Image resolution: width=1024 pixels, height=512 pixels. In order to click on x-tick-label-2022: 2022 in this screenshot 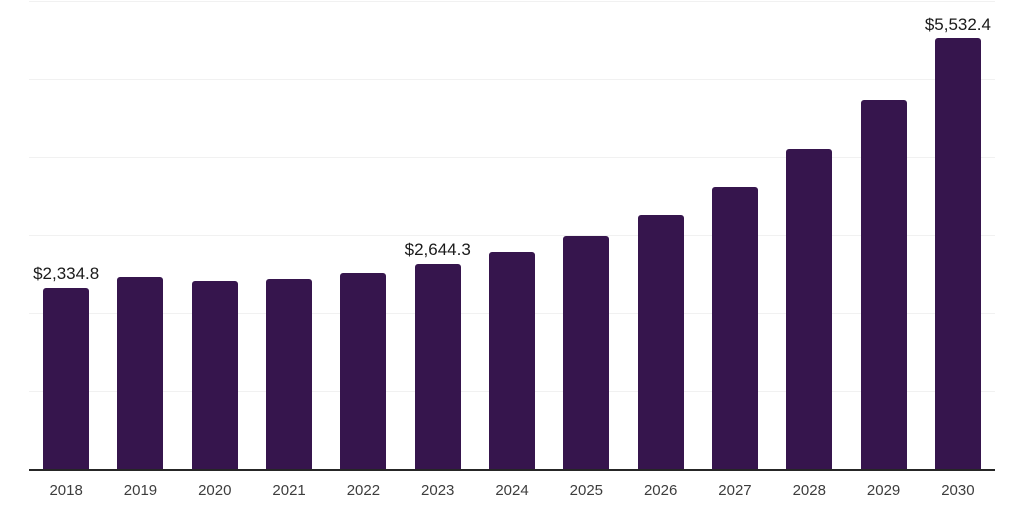, I will do `click(363, 490)`.